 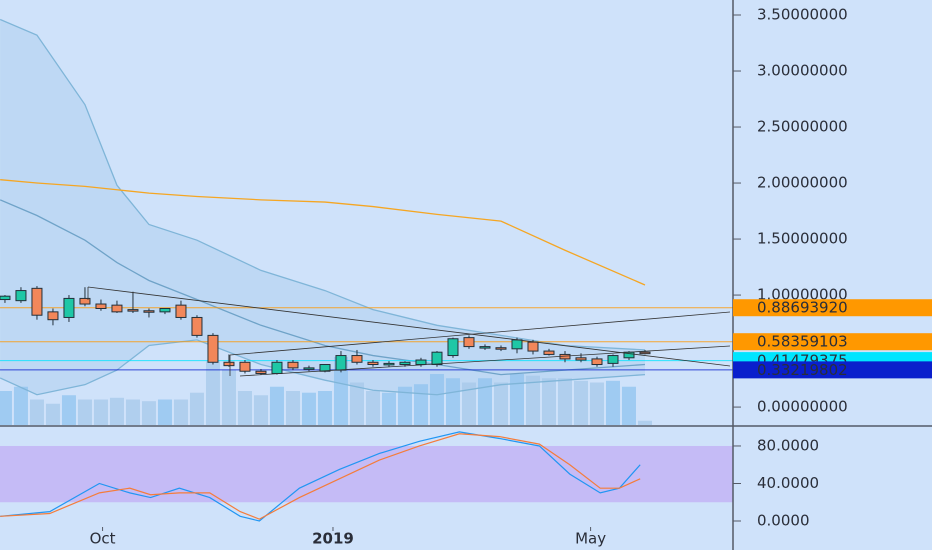 I want to click on x-tick-label: May, so click(x=590, y=539).